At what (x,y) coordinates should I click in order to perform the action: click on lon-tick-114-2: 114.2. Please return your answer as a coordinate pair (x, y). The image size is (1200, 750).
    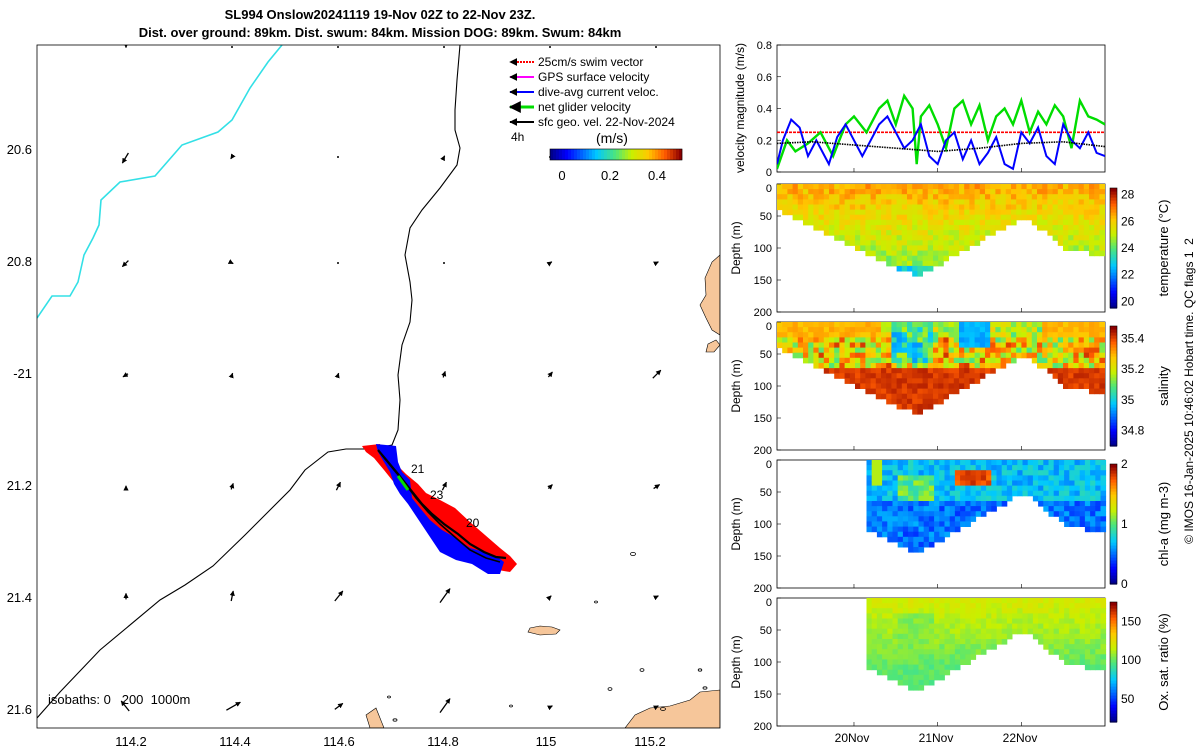
    Looking at the image, I should click on (131, 741).